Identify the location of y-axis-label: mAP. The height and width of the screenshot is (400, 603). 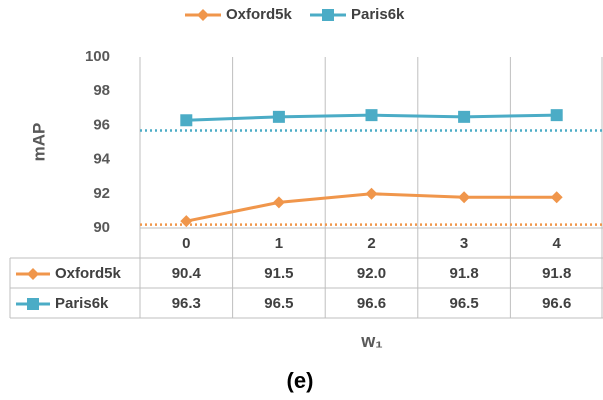
(38, 142).